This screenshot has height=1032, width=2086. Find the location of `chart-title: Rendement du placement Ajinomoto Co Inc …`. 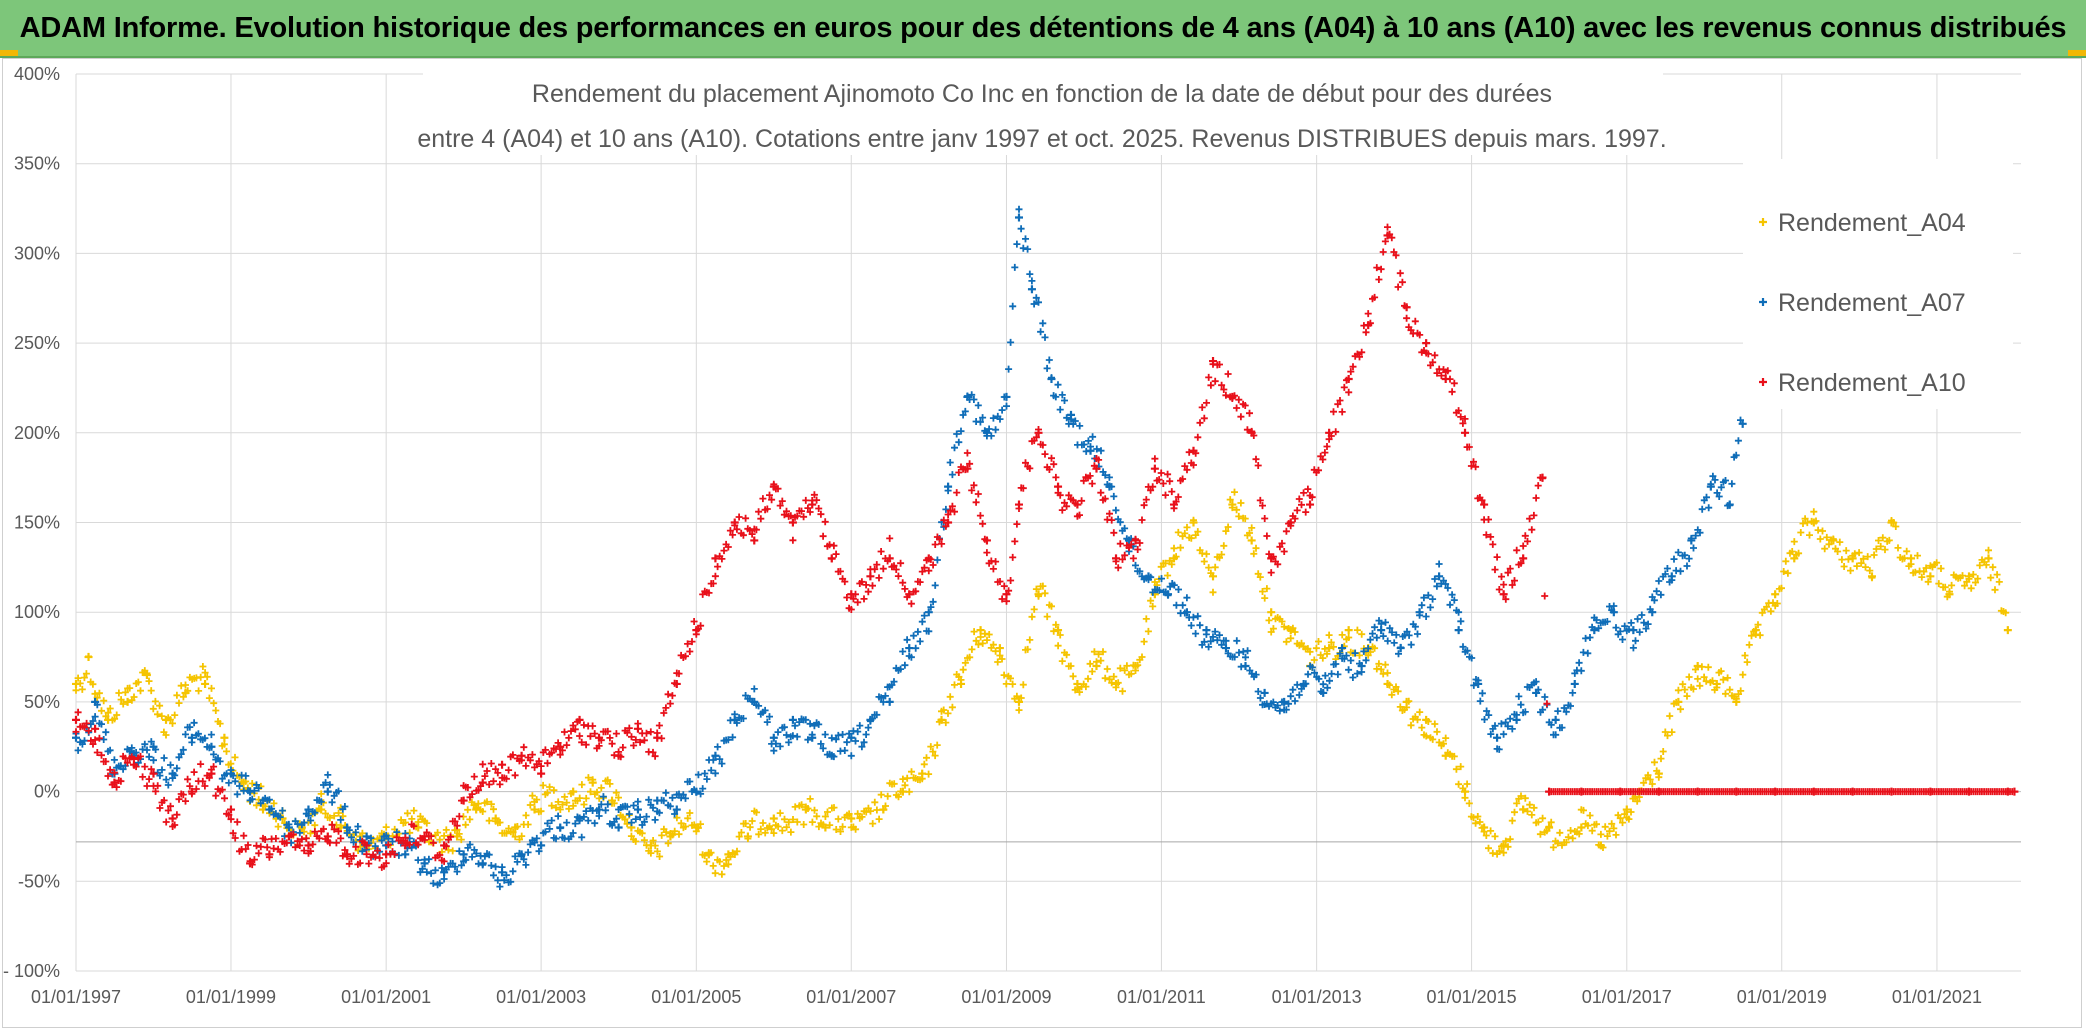

chart-title: Rendement du placement Ajinomoto Co Inc … is located at coordinates (1042, 109).